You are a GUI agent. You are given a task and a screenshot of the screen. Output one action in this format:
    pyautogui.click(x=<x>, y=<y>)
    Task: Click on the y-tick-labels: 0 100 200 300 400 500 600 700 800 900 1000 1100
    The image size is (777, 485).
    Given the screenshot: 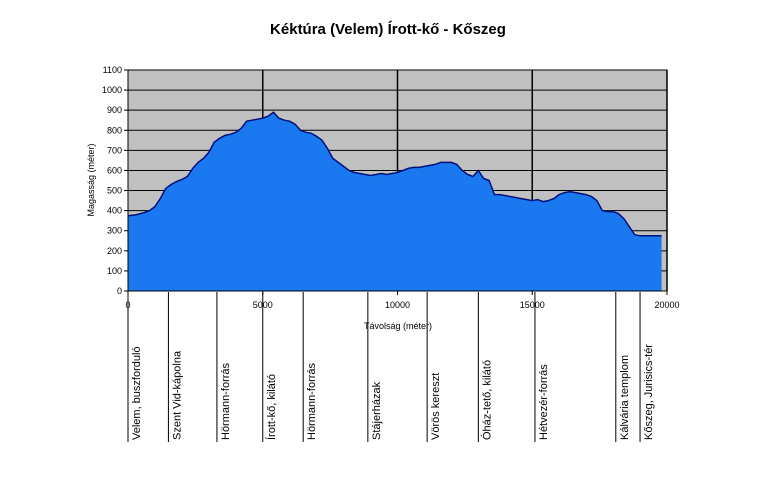 What is the action you would take?
    pyautogui.click(x=112, y=180)
    